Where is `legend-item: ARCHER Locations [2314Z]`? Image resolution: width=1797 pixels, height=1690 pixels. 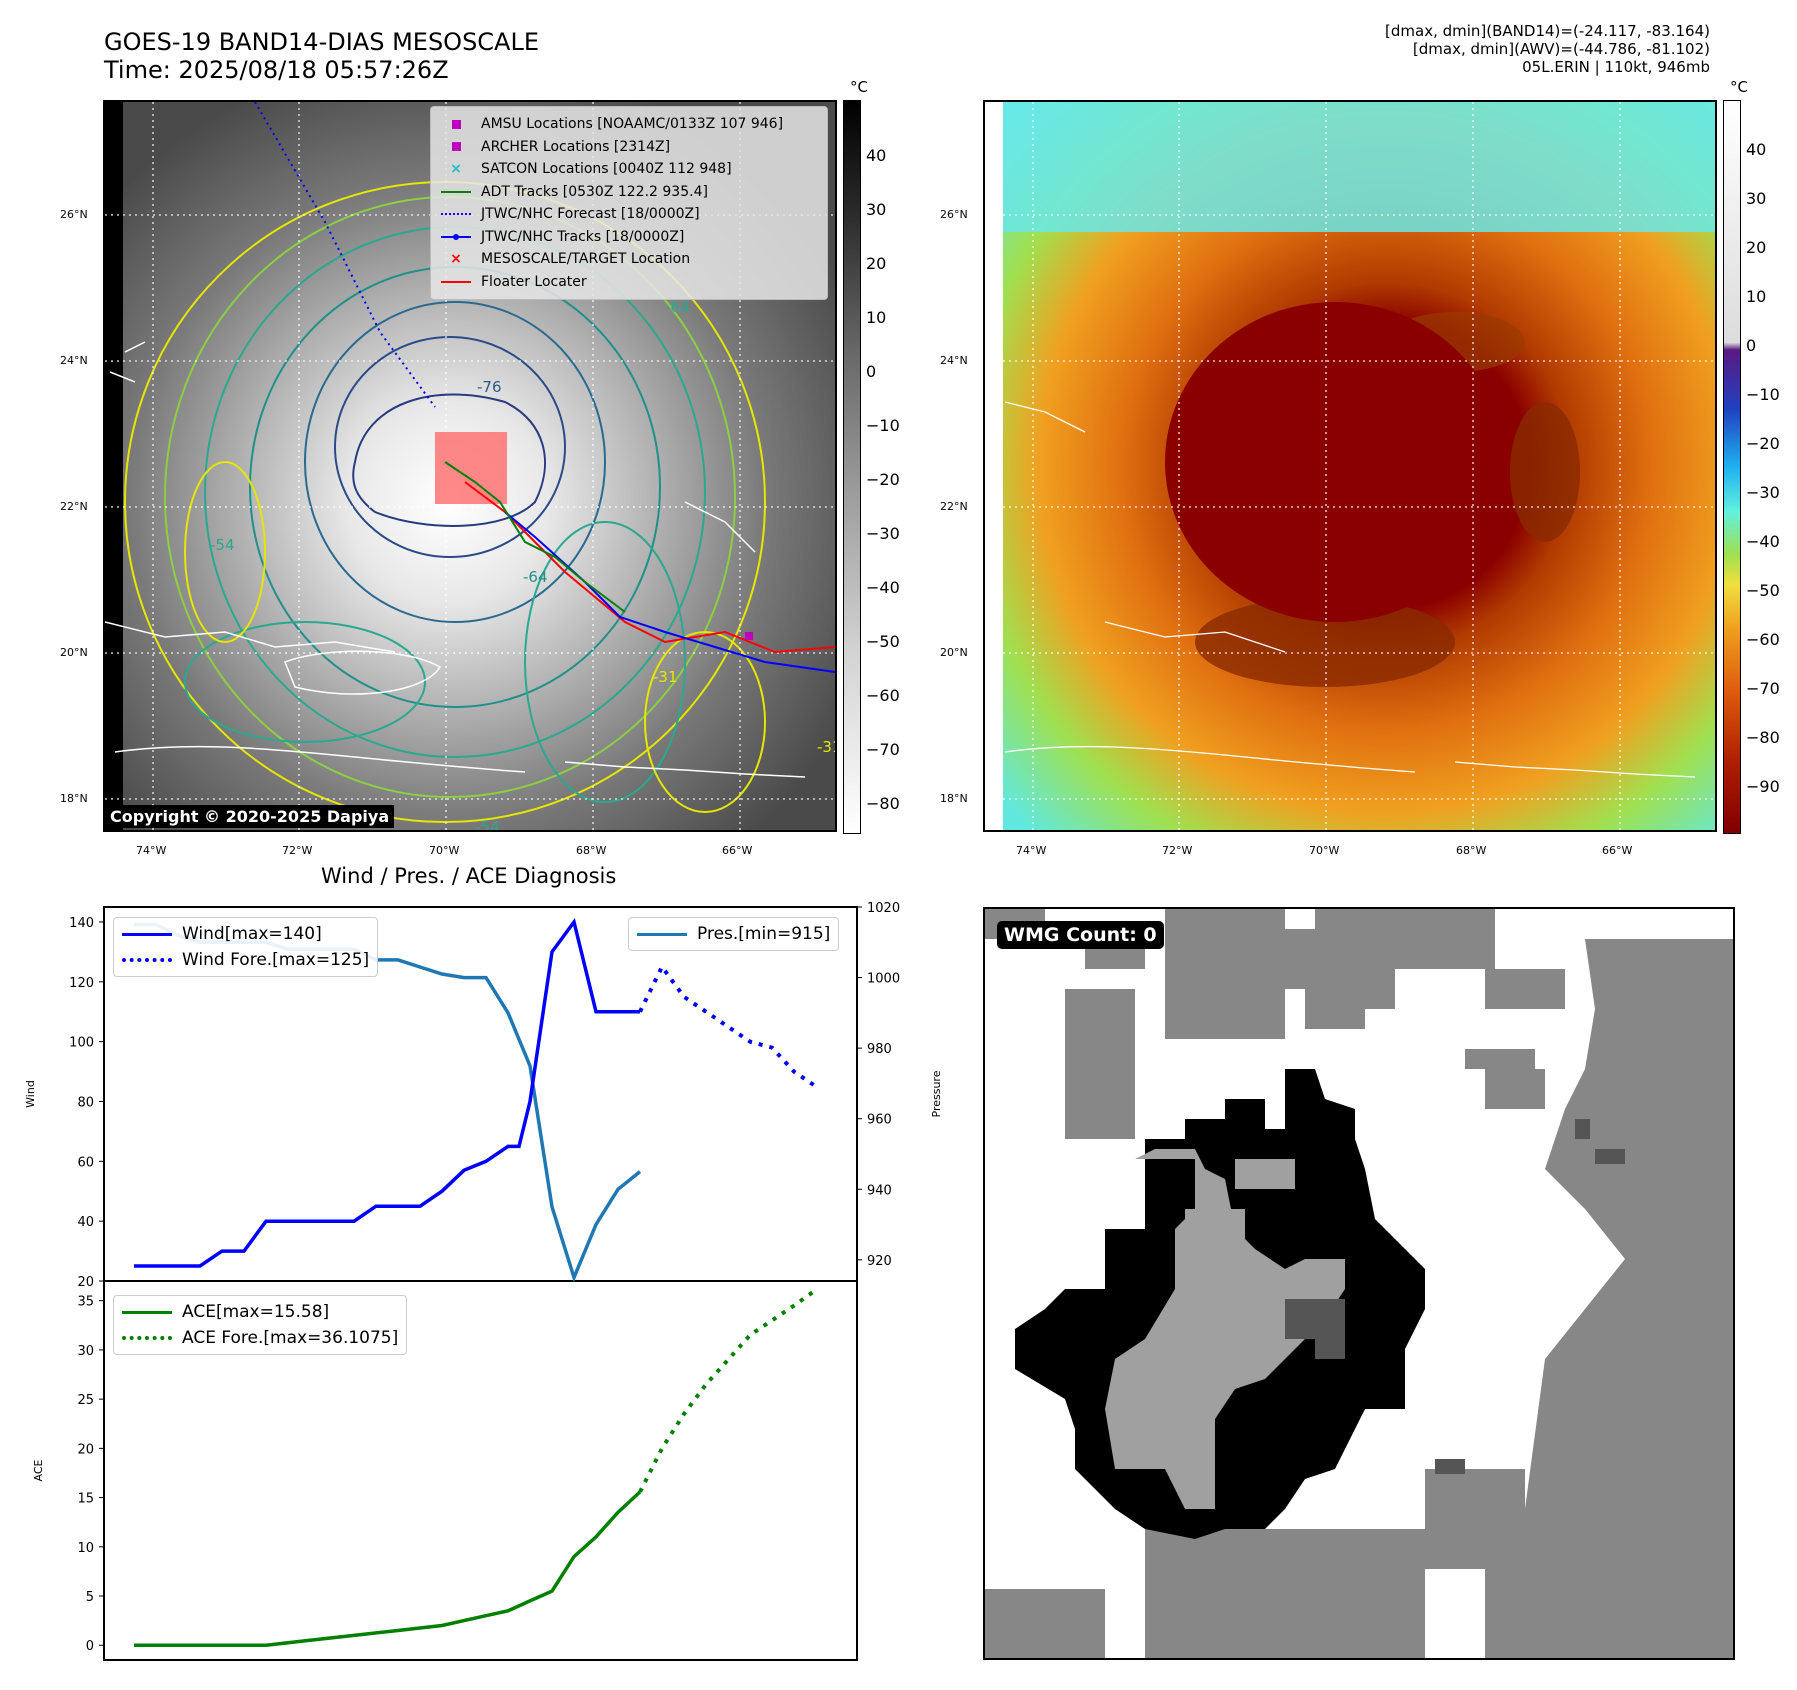
legend-item: ARCHER Locations [2314Z] is located at coordinates (629, 147).